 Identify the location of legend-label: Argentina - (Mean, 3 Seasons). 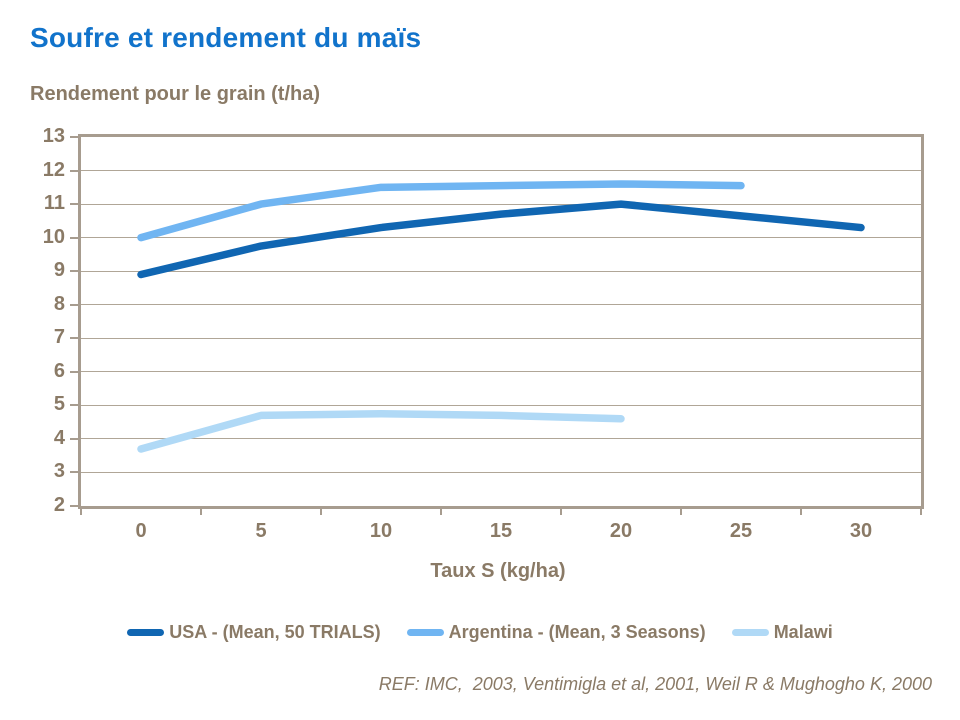
(577, 632).